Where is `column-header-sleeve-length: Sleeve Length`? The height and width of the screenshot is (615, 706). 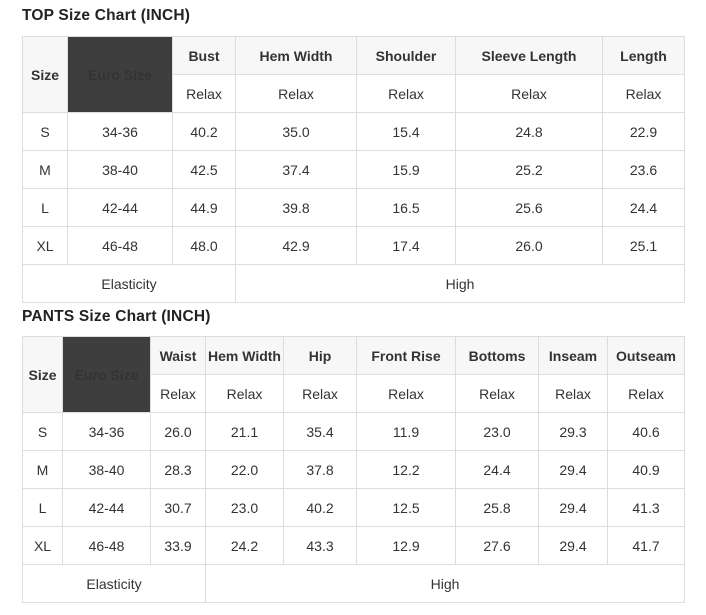
column-header-sleeve-length: Sleeve Length is located at coordinates (529, 55).